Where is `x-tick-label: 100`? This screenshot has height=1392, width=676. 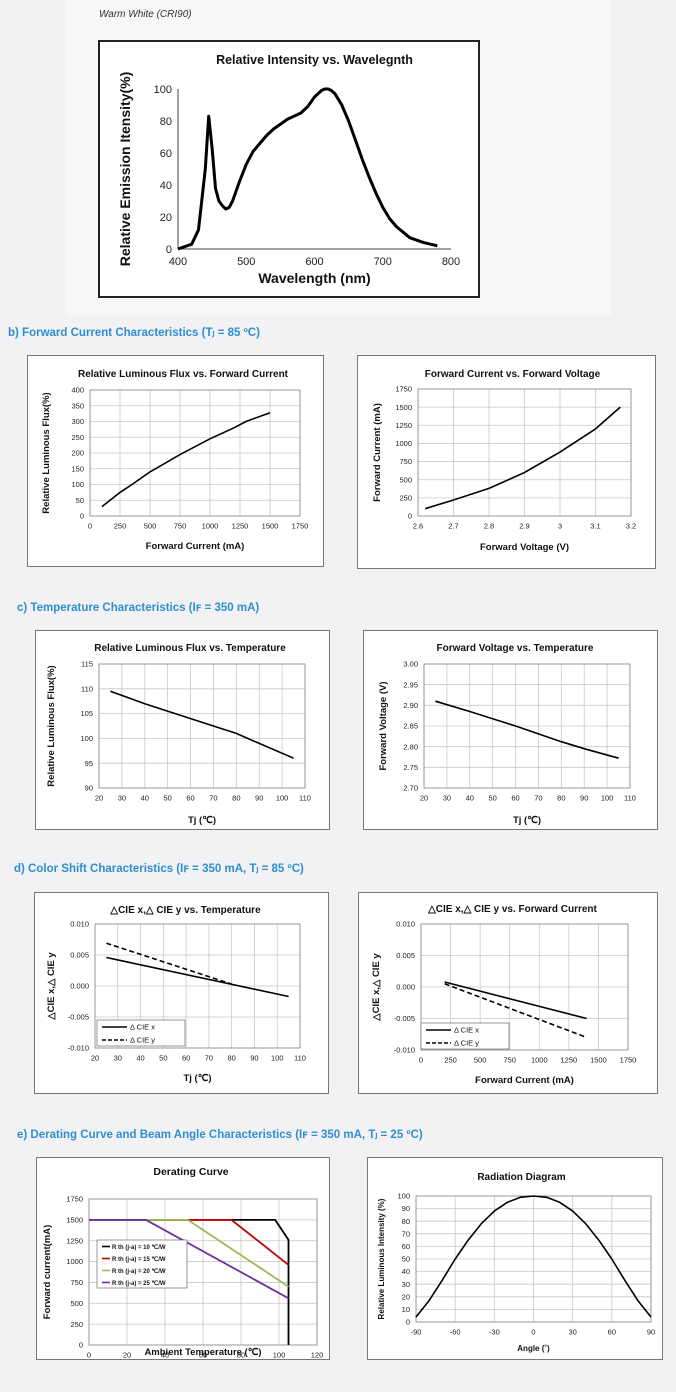 x-tick-label: 100 is located at coordinates (607, 798).